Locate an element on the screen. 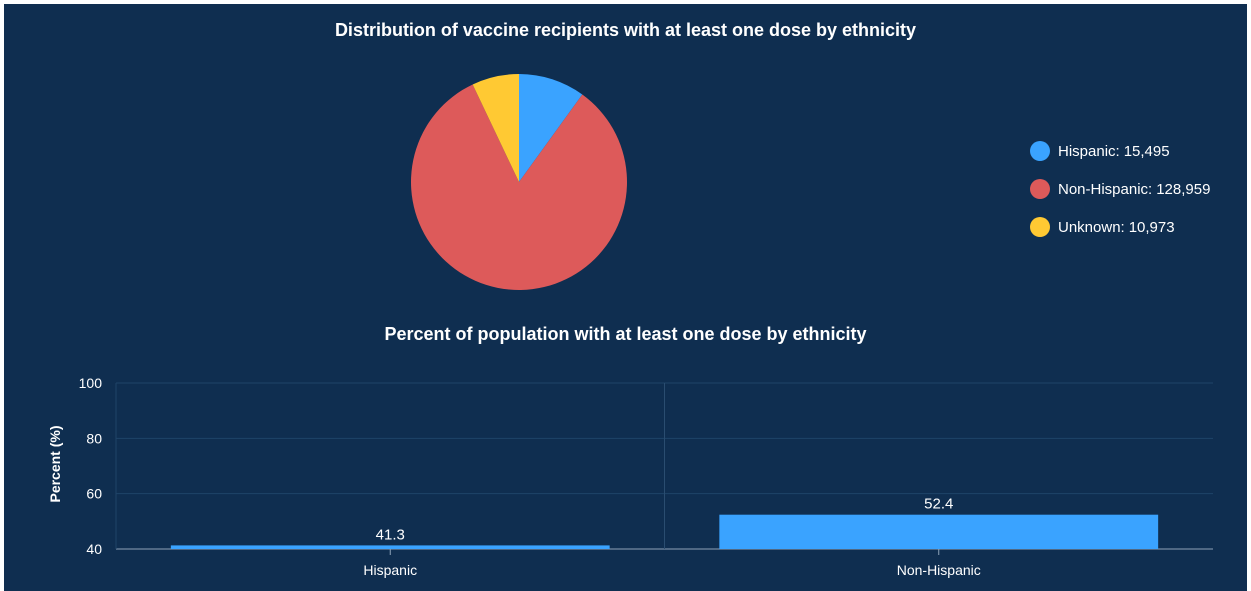  legend-item-unknown: Unknown: 10,973 is located at coordinates (1120, 227).